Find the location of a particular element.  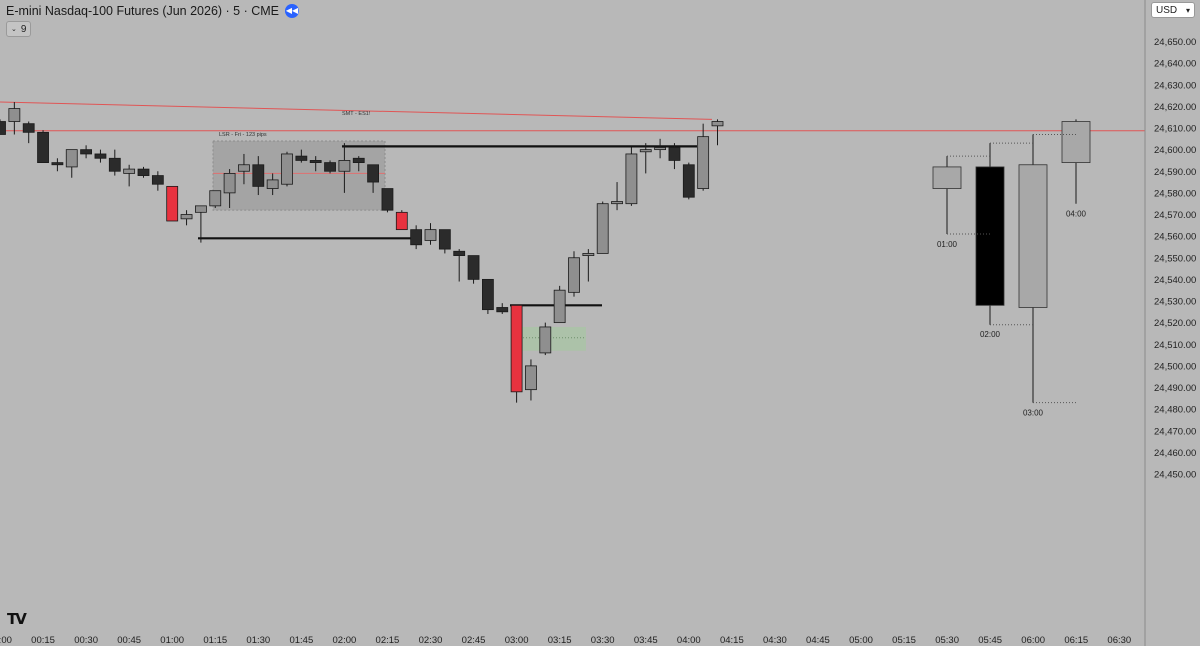

htf-candles: 01:00 02:00 03:00 04:00 is located at coordinates (1011, 268).